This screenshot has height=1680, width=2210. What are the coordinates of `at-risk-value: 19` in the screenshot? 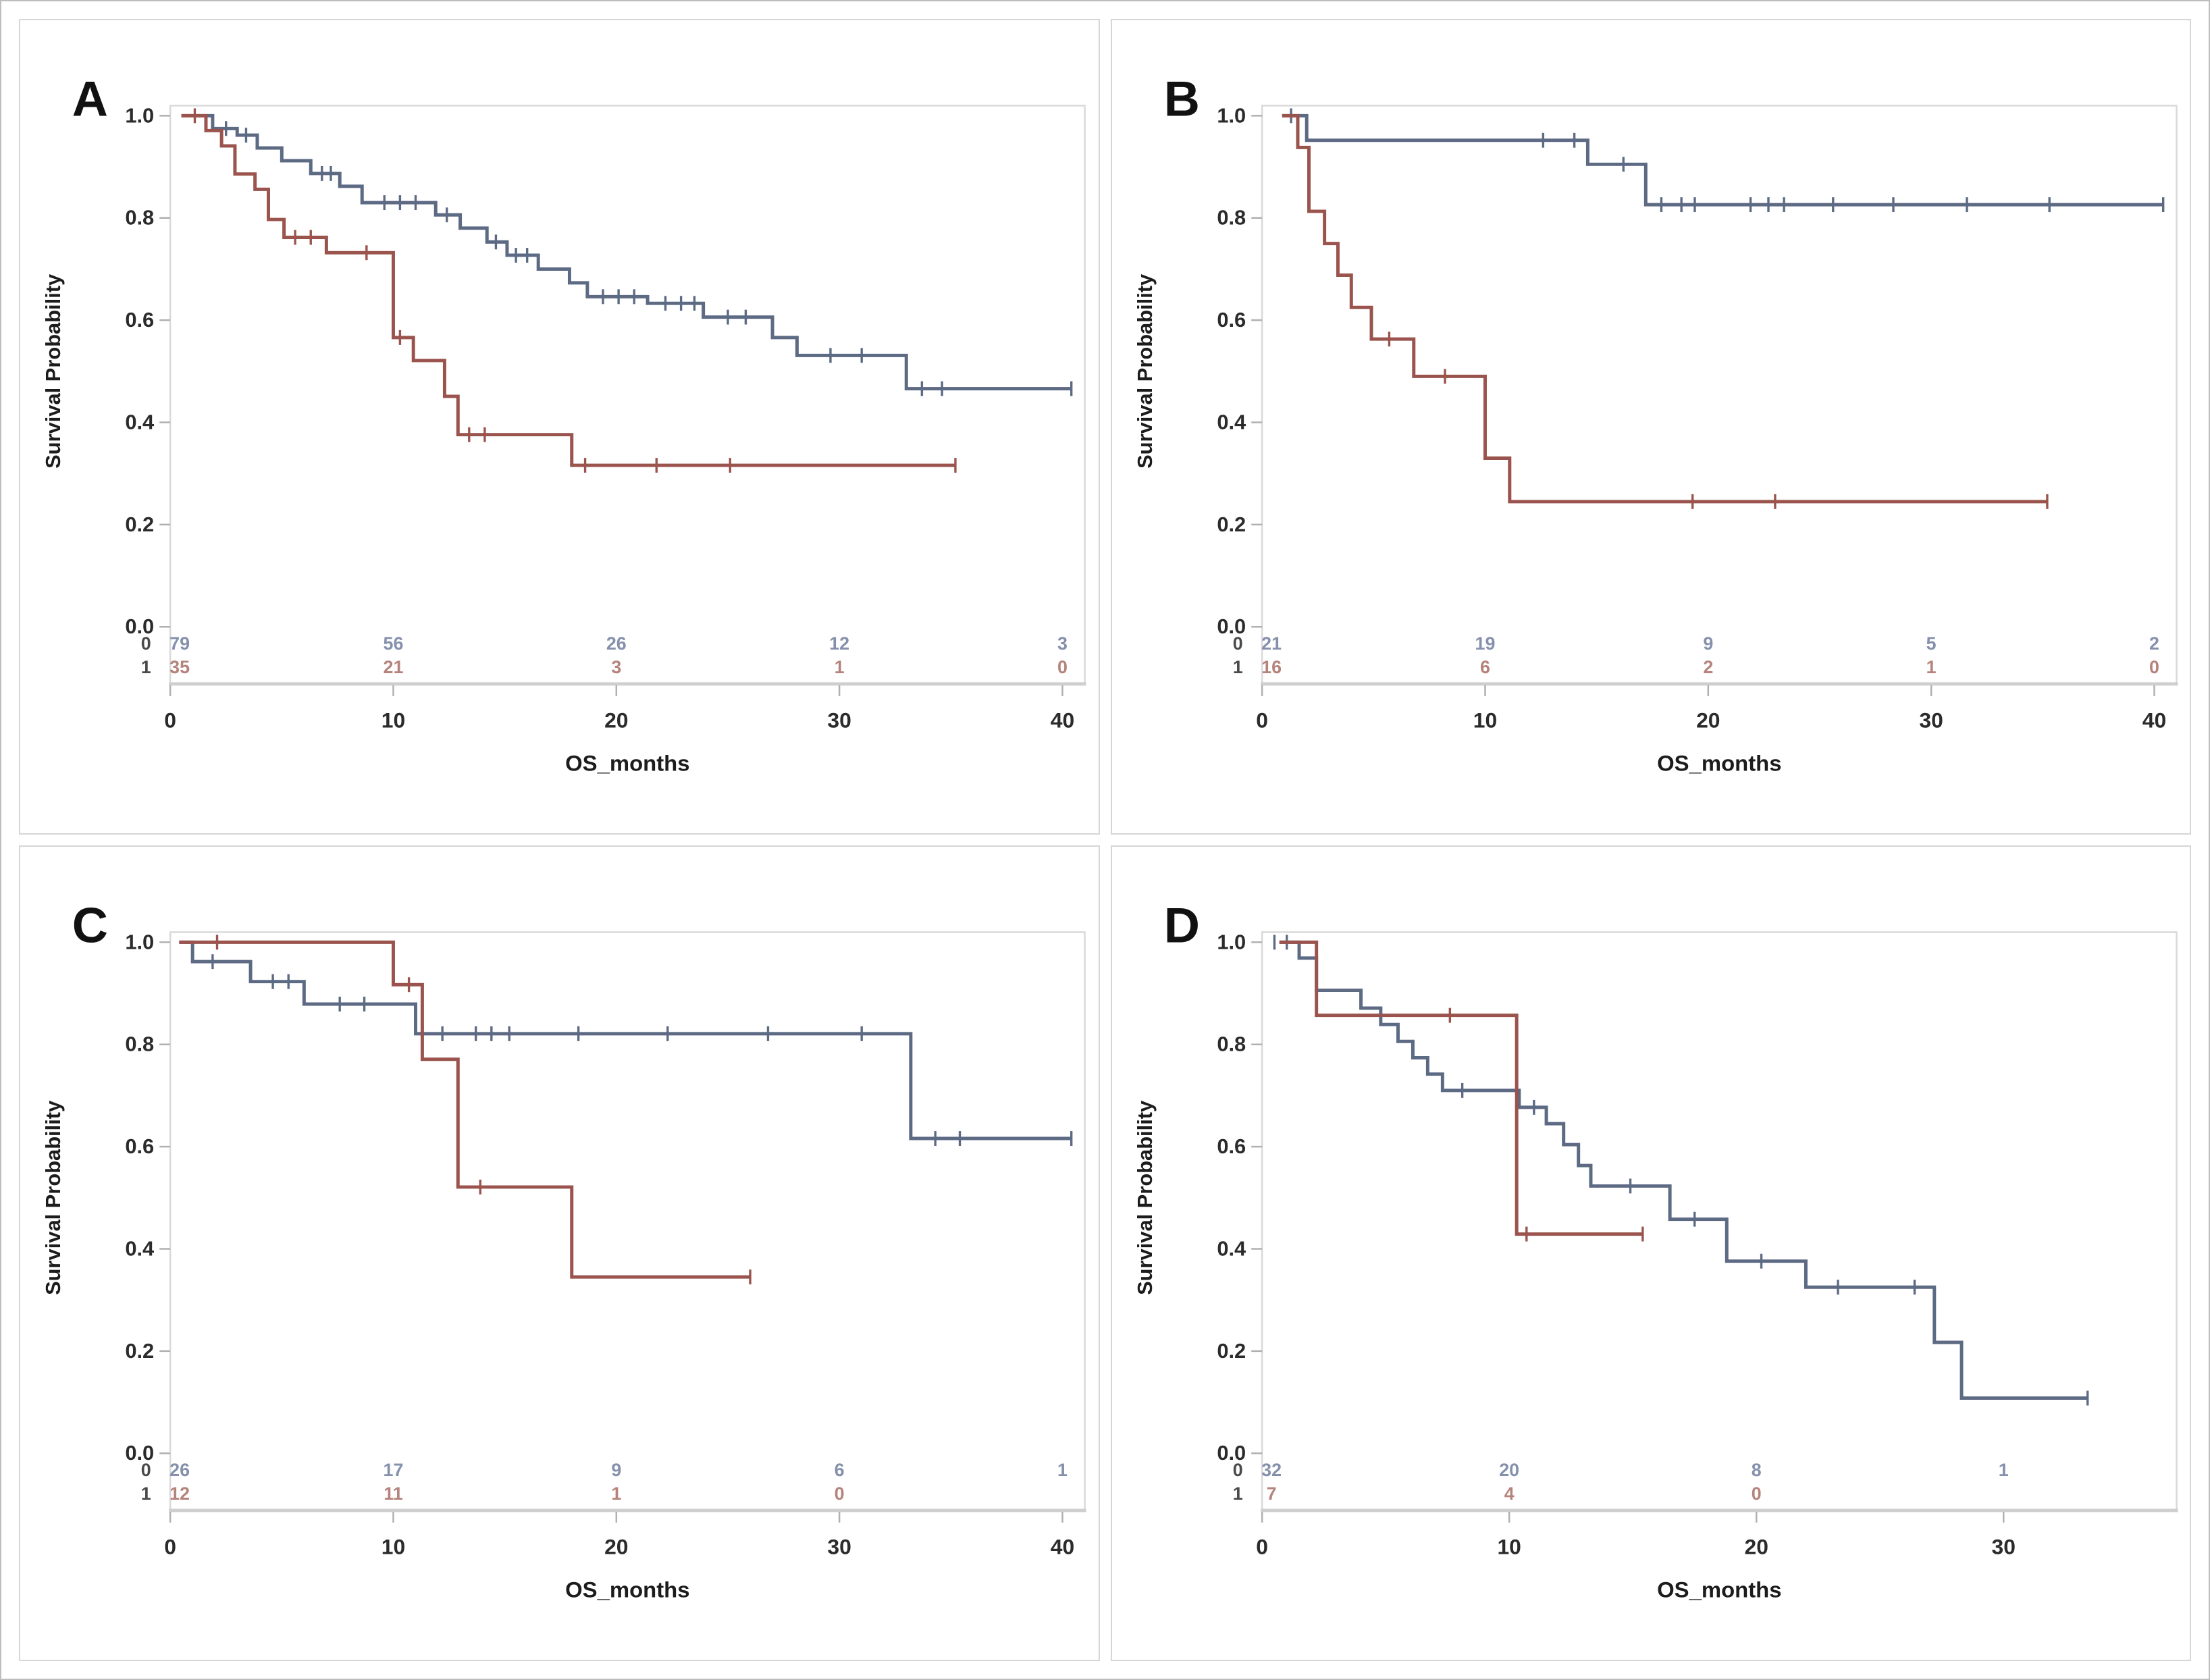 It's located at (1485, 643).